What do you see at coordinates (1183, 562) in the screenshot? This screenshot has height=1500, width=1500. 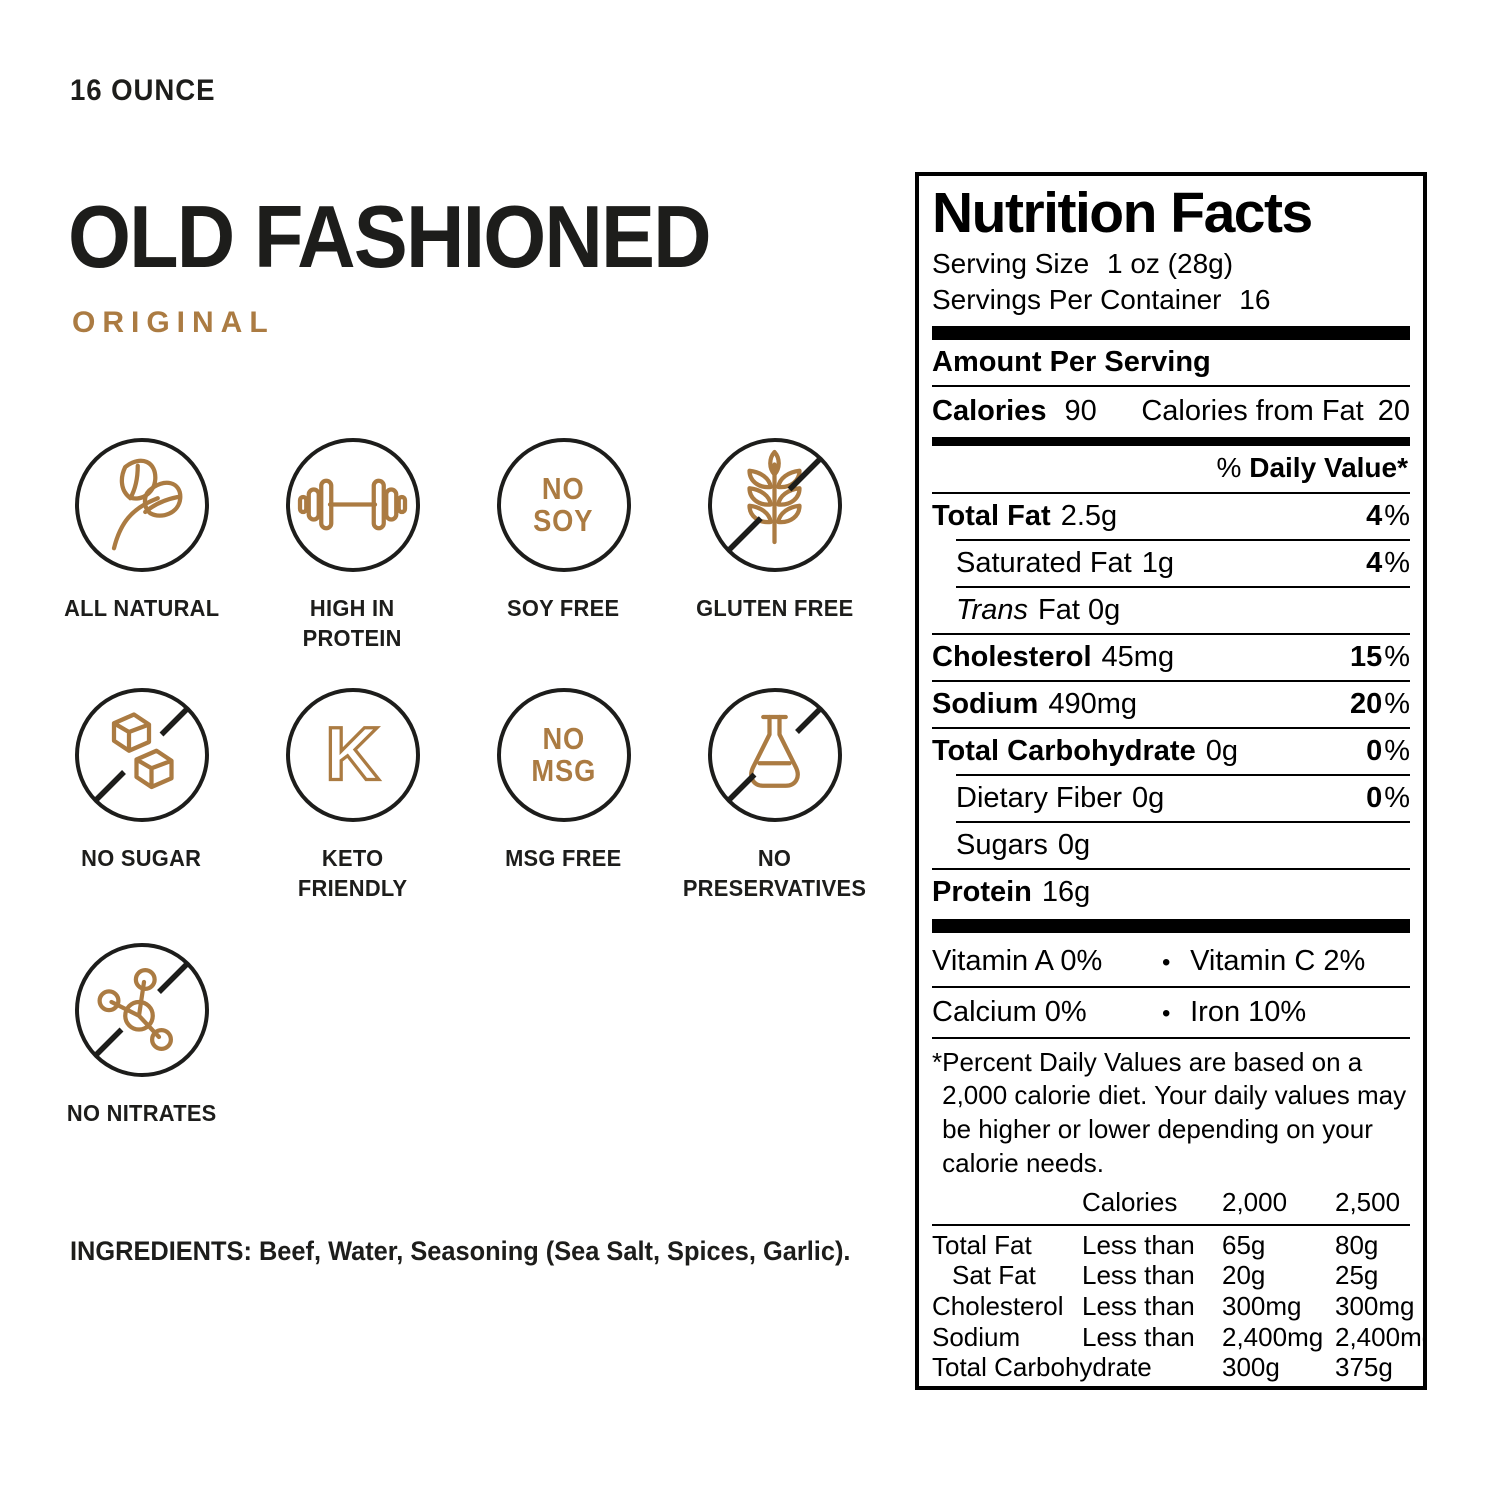 I see `nutrient-row-saturated-fat: Saturated Fat 1g 4 %` at bounding box center [1183, 562].